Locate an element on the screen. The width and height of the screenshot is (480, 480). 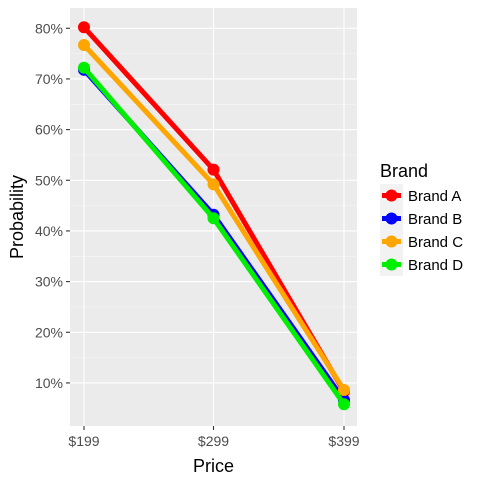
legend-label: Brand B is located at coordinates (435, 219).